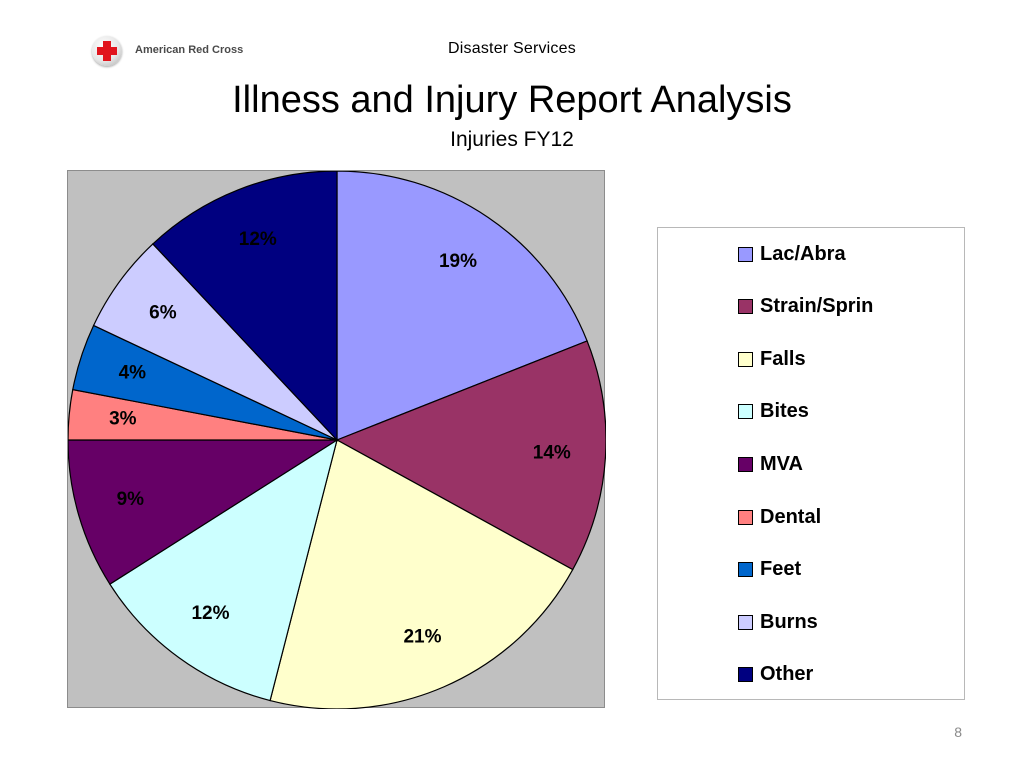 This screenshot has width=1024, height=768. What do you see at coordinates (552, 453) in the screenshot?
I see `slice-label-strain-sprin: 14%` at bounding box center [552, 453].